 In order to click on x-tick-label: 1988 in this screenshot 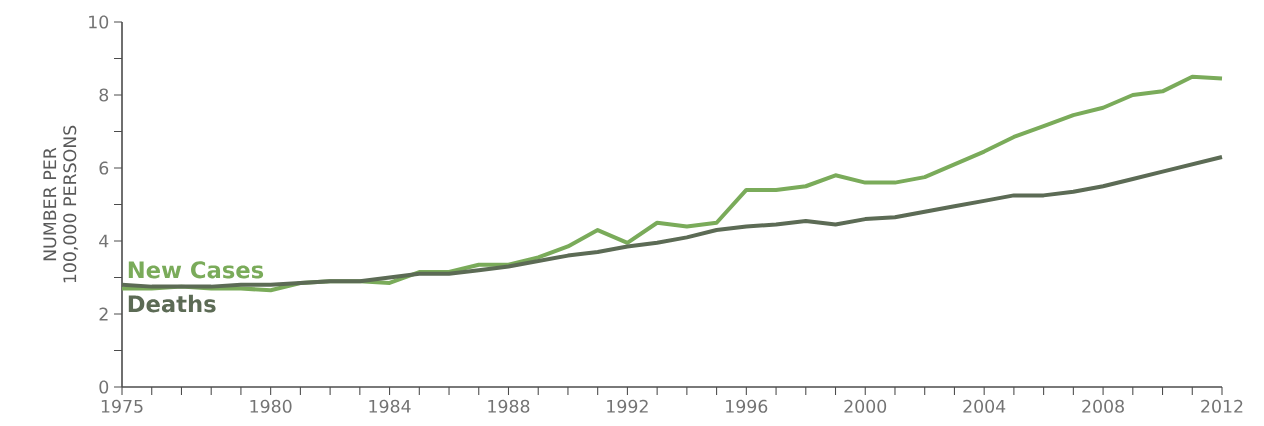, I will do `click(509, 406)`.